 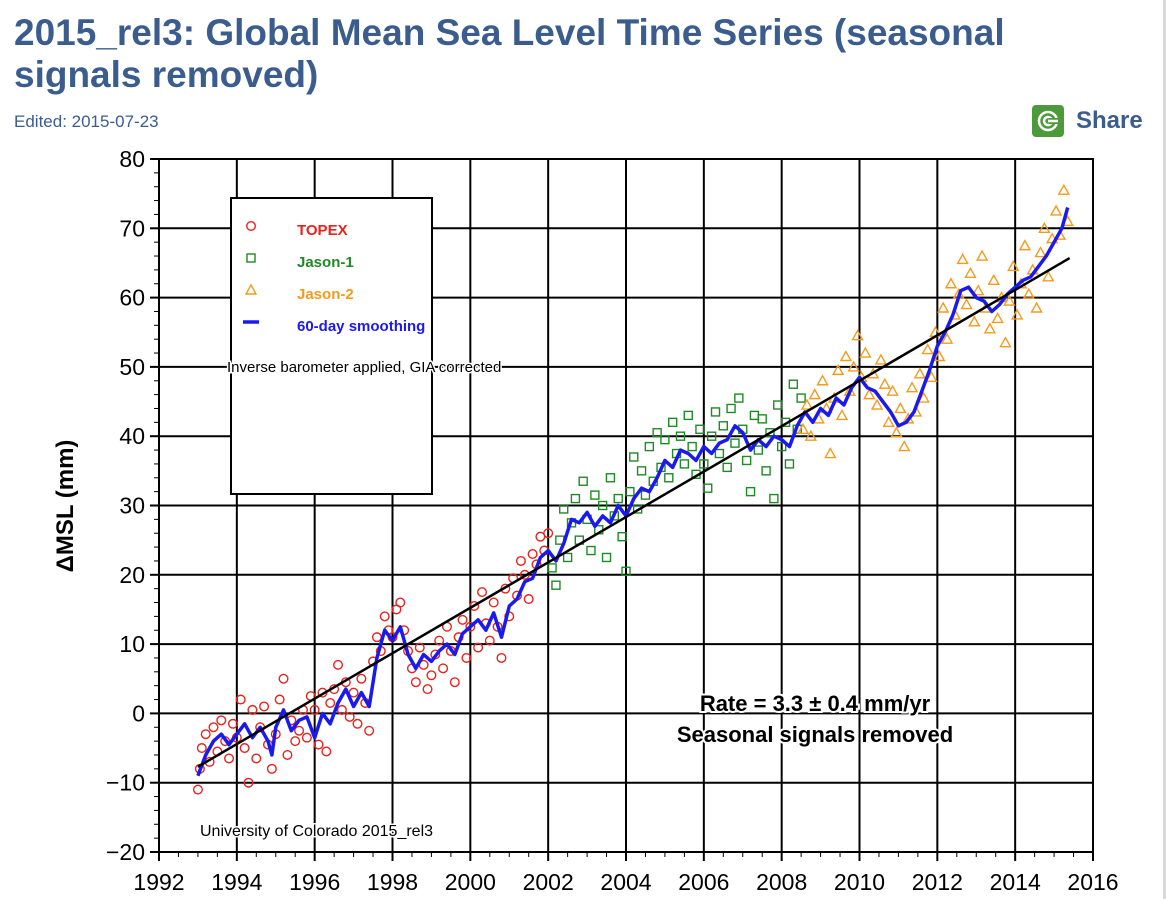 I want to click on x-tick-label: 2010, so click(x=859, y=882).